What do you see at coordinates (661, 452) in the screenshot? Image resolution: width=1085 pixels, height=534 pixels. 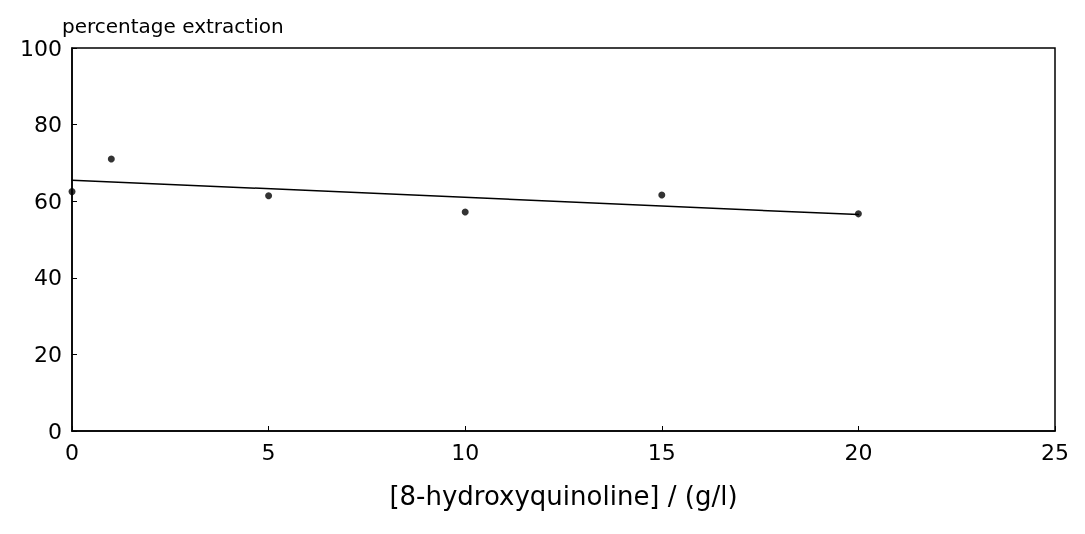 I see `x-tick-label: 15` at bounding box center [661, 452].